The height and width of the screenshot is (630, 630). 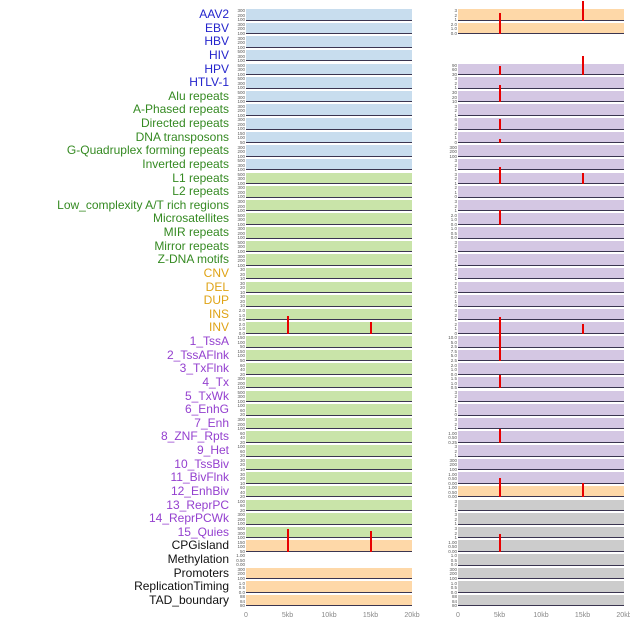 What do you see at coordinates (312, 137) in the screenshot?
I see `track-row: DNA transposons 150 100 50 2 1 0` at bounding box center [312, 137].